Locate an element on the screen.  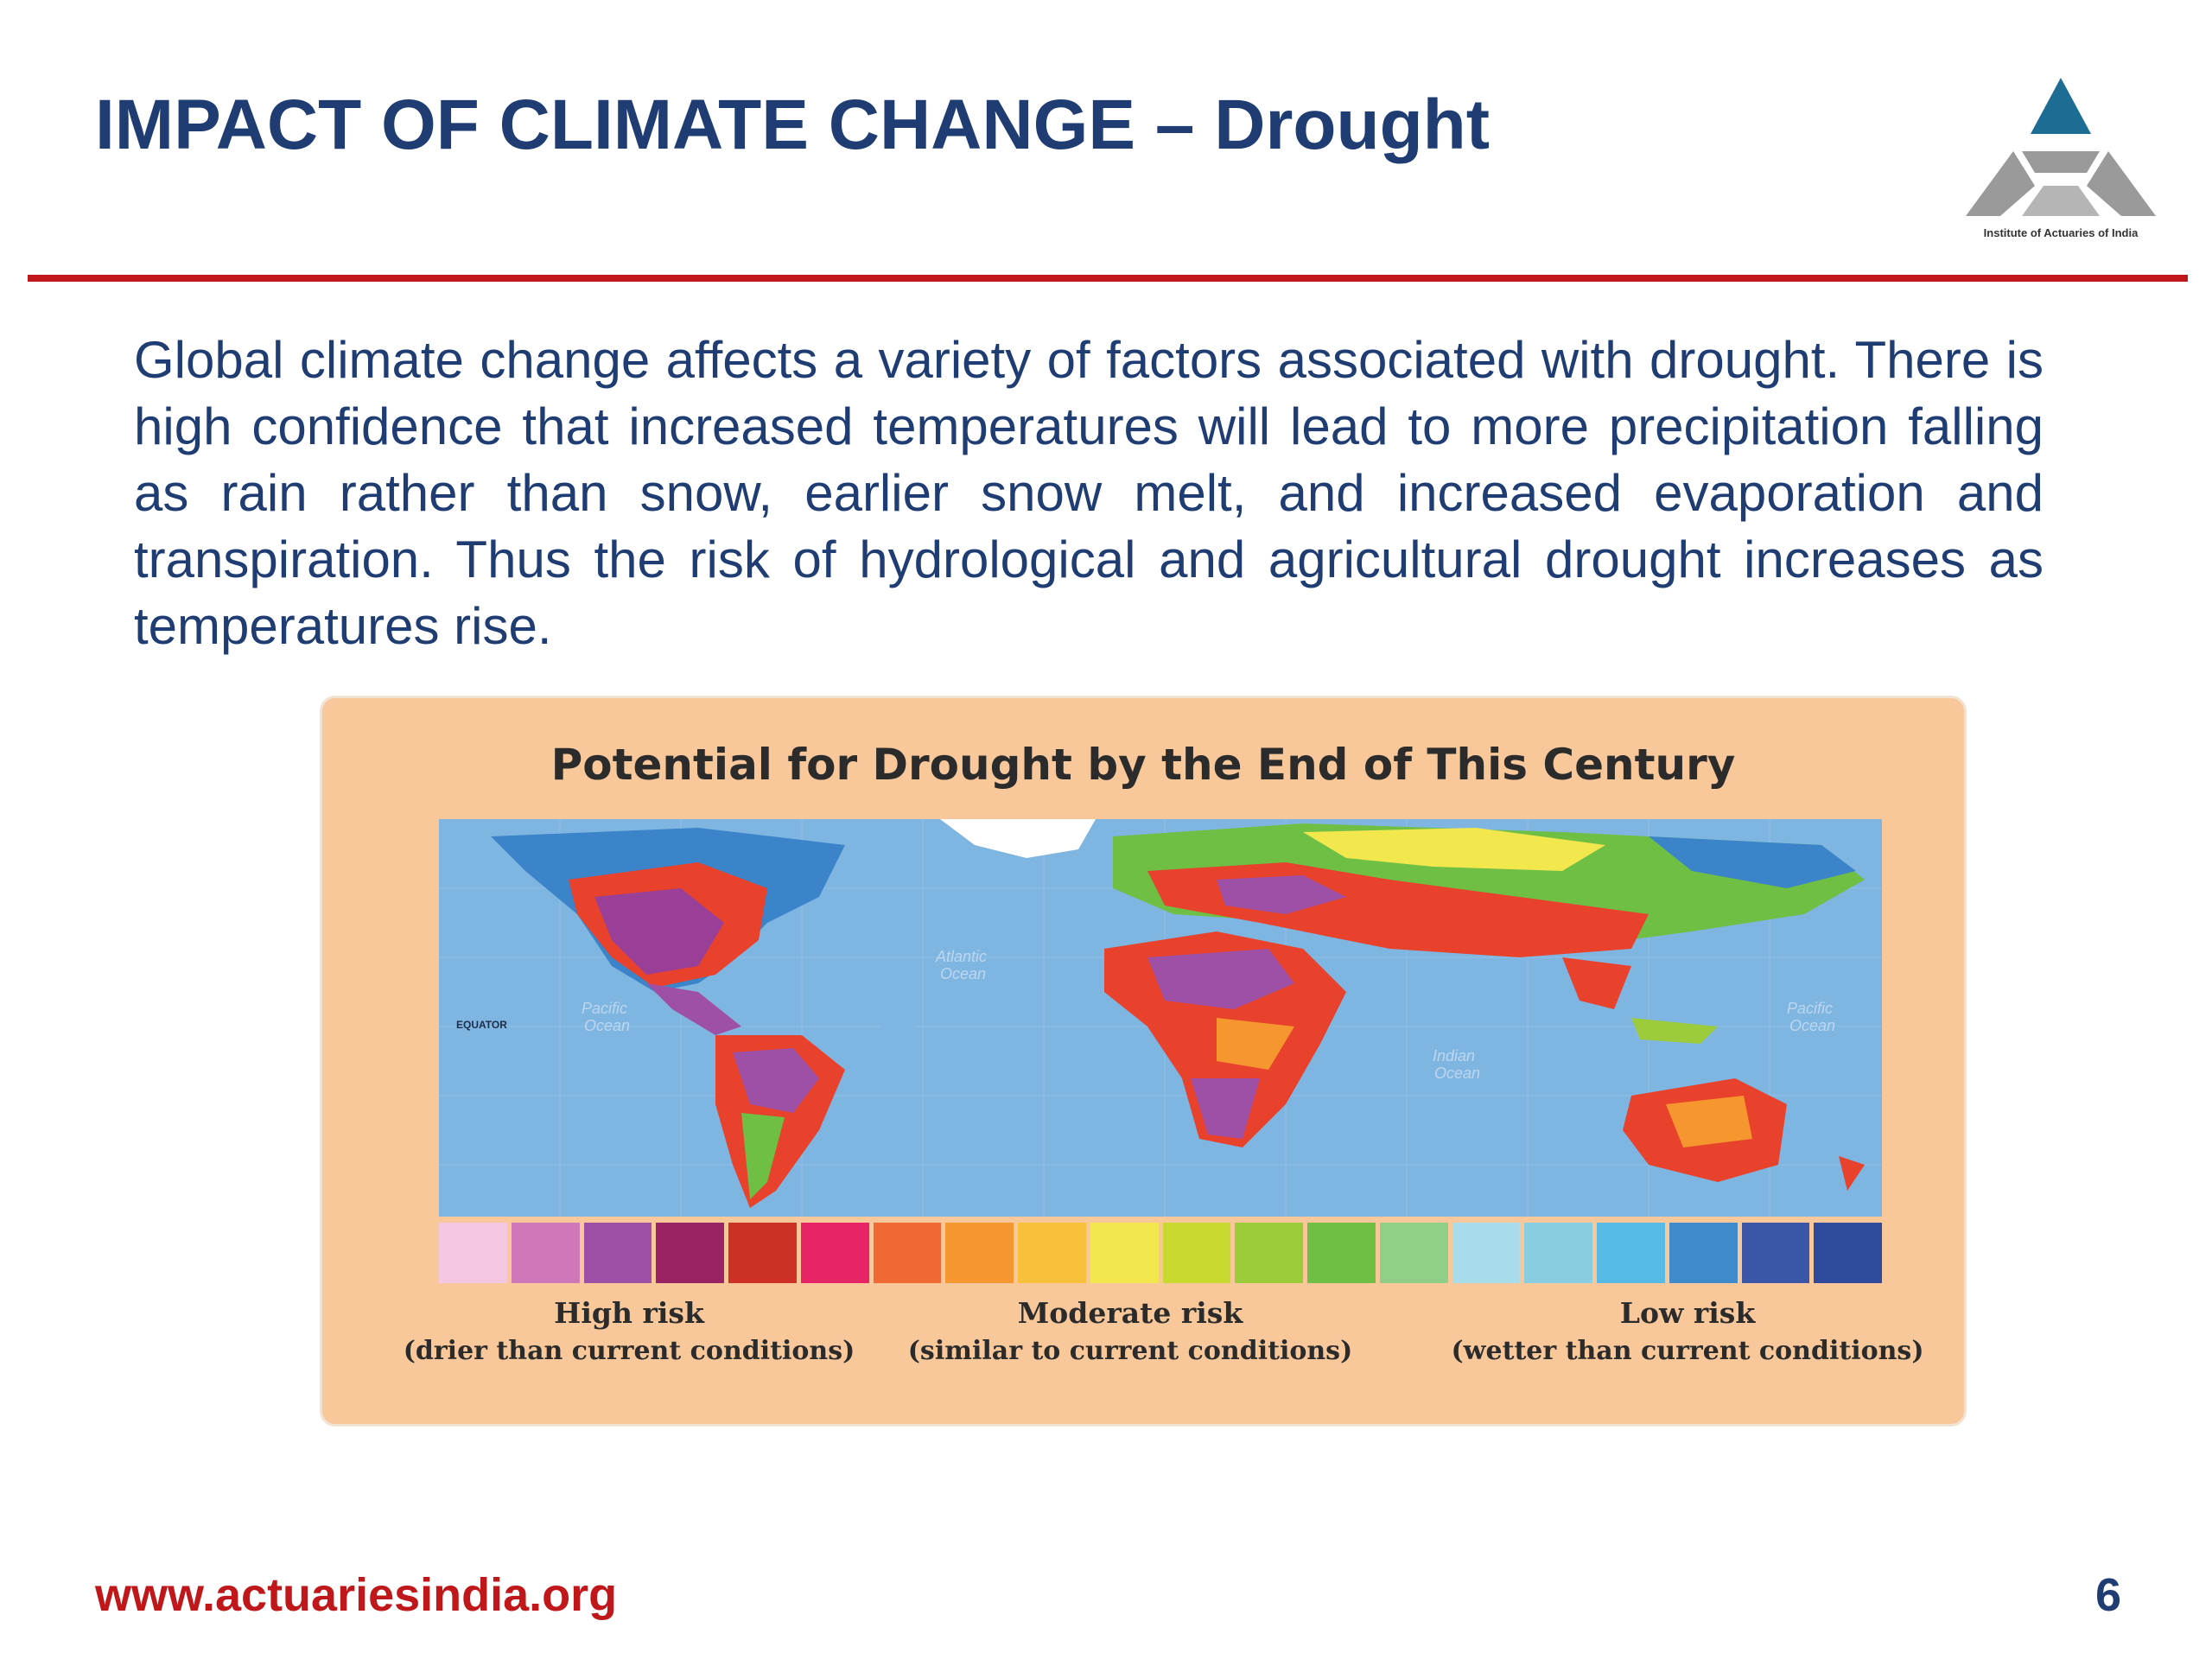
legend-moderate-risk-subtitle: (similar to current conditions) is located at coordinates (1130, 1351).